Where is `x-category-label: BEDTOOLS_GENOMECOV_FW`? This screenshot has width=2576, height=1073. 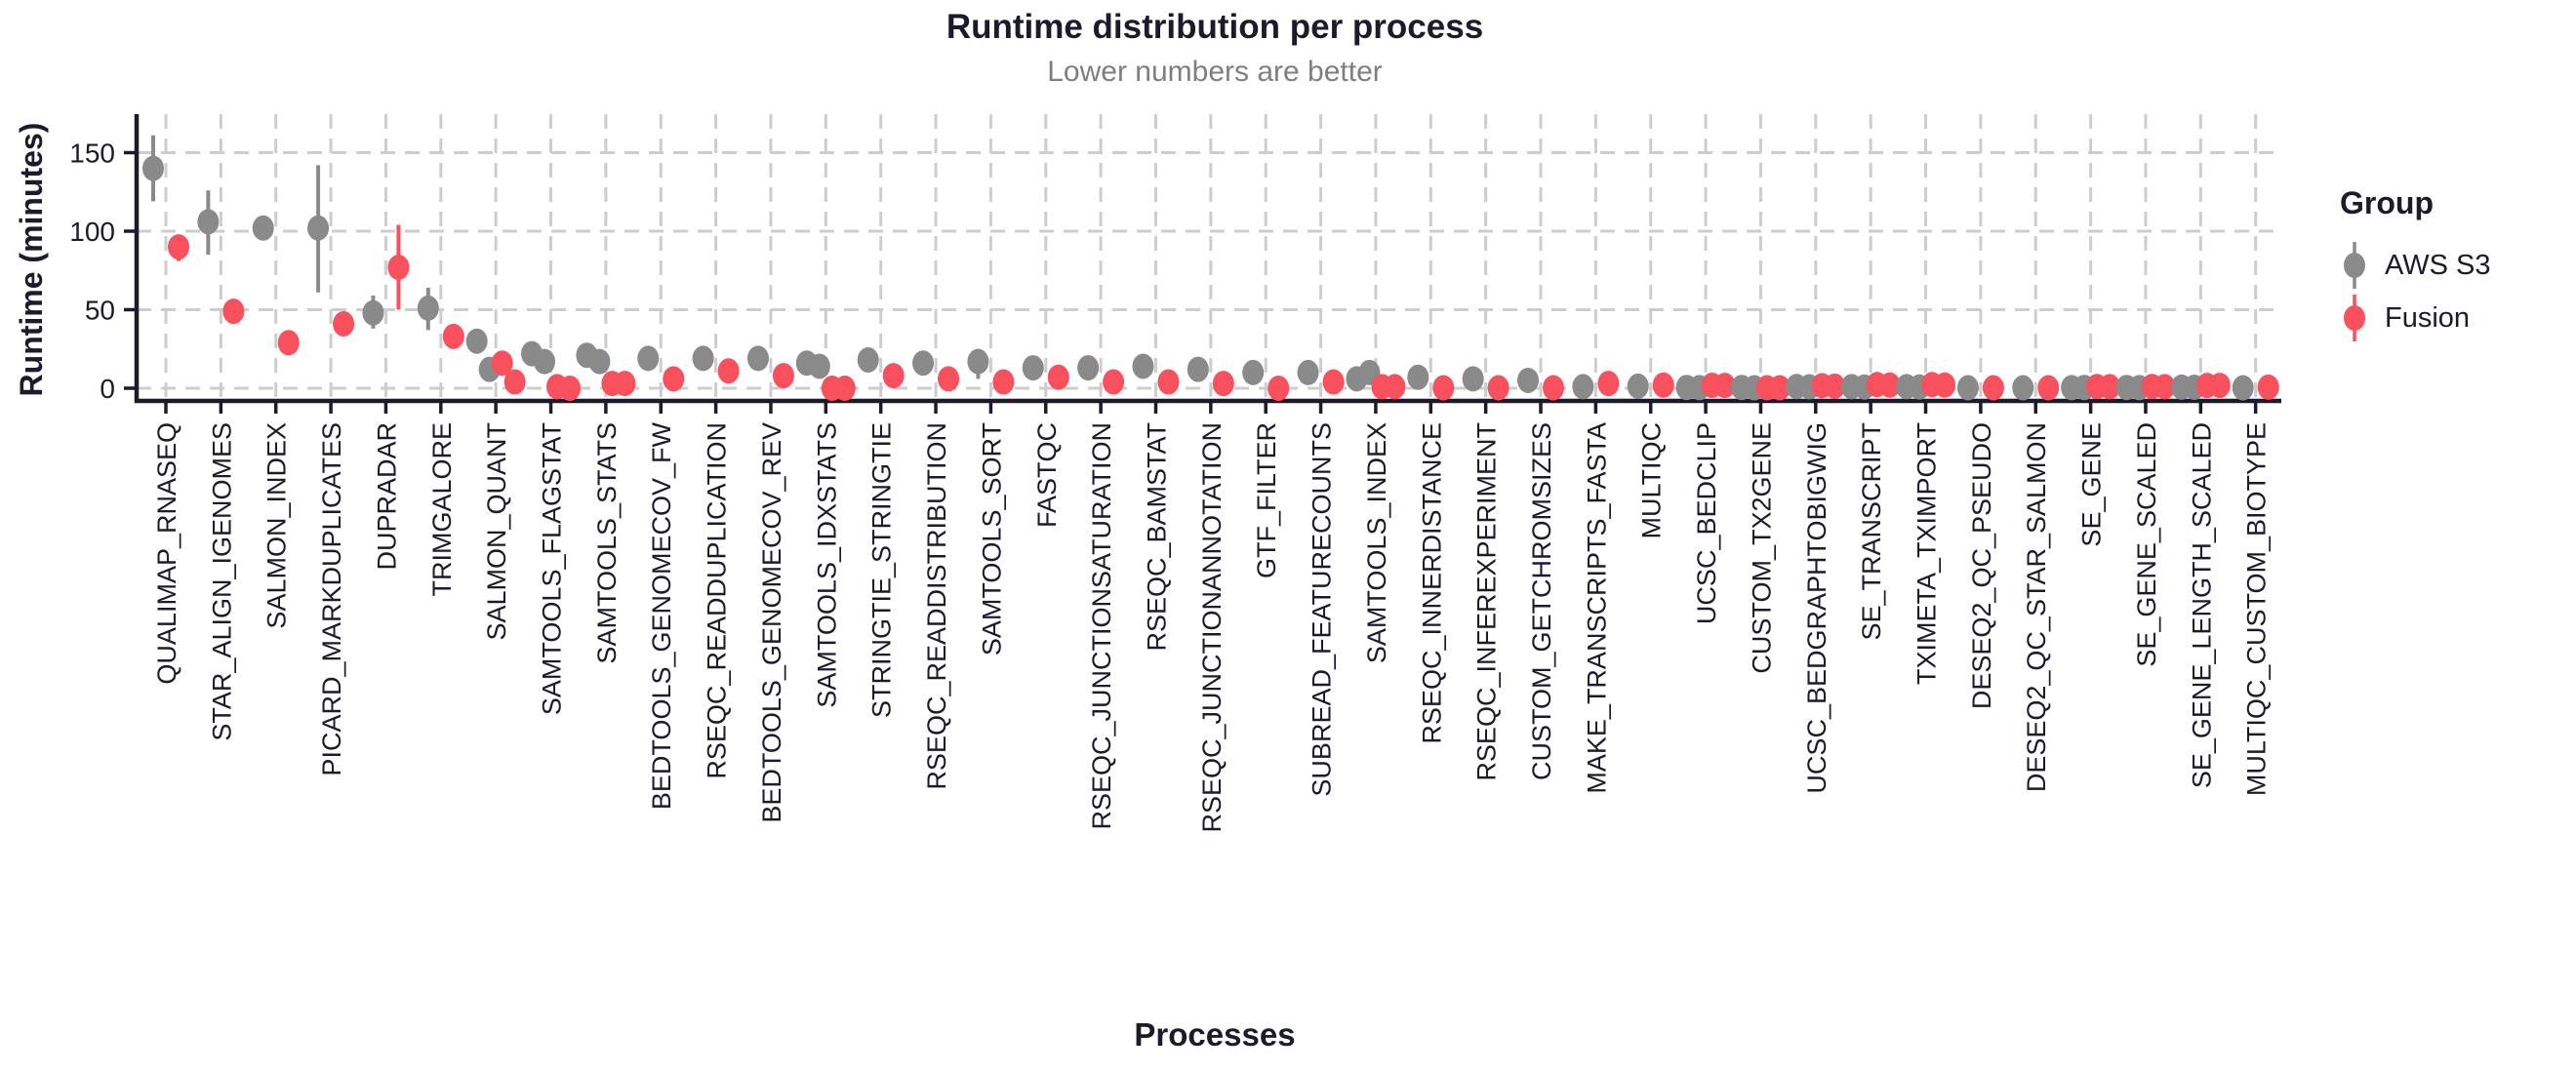
x-category-label: BEDTOOLS_GENOMECOV_FW is located at coordinates (661, 616).